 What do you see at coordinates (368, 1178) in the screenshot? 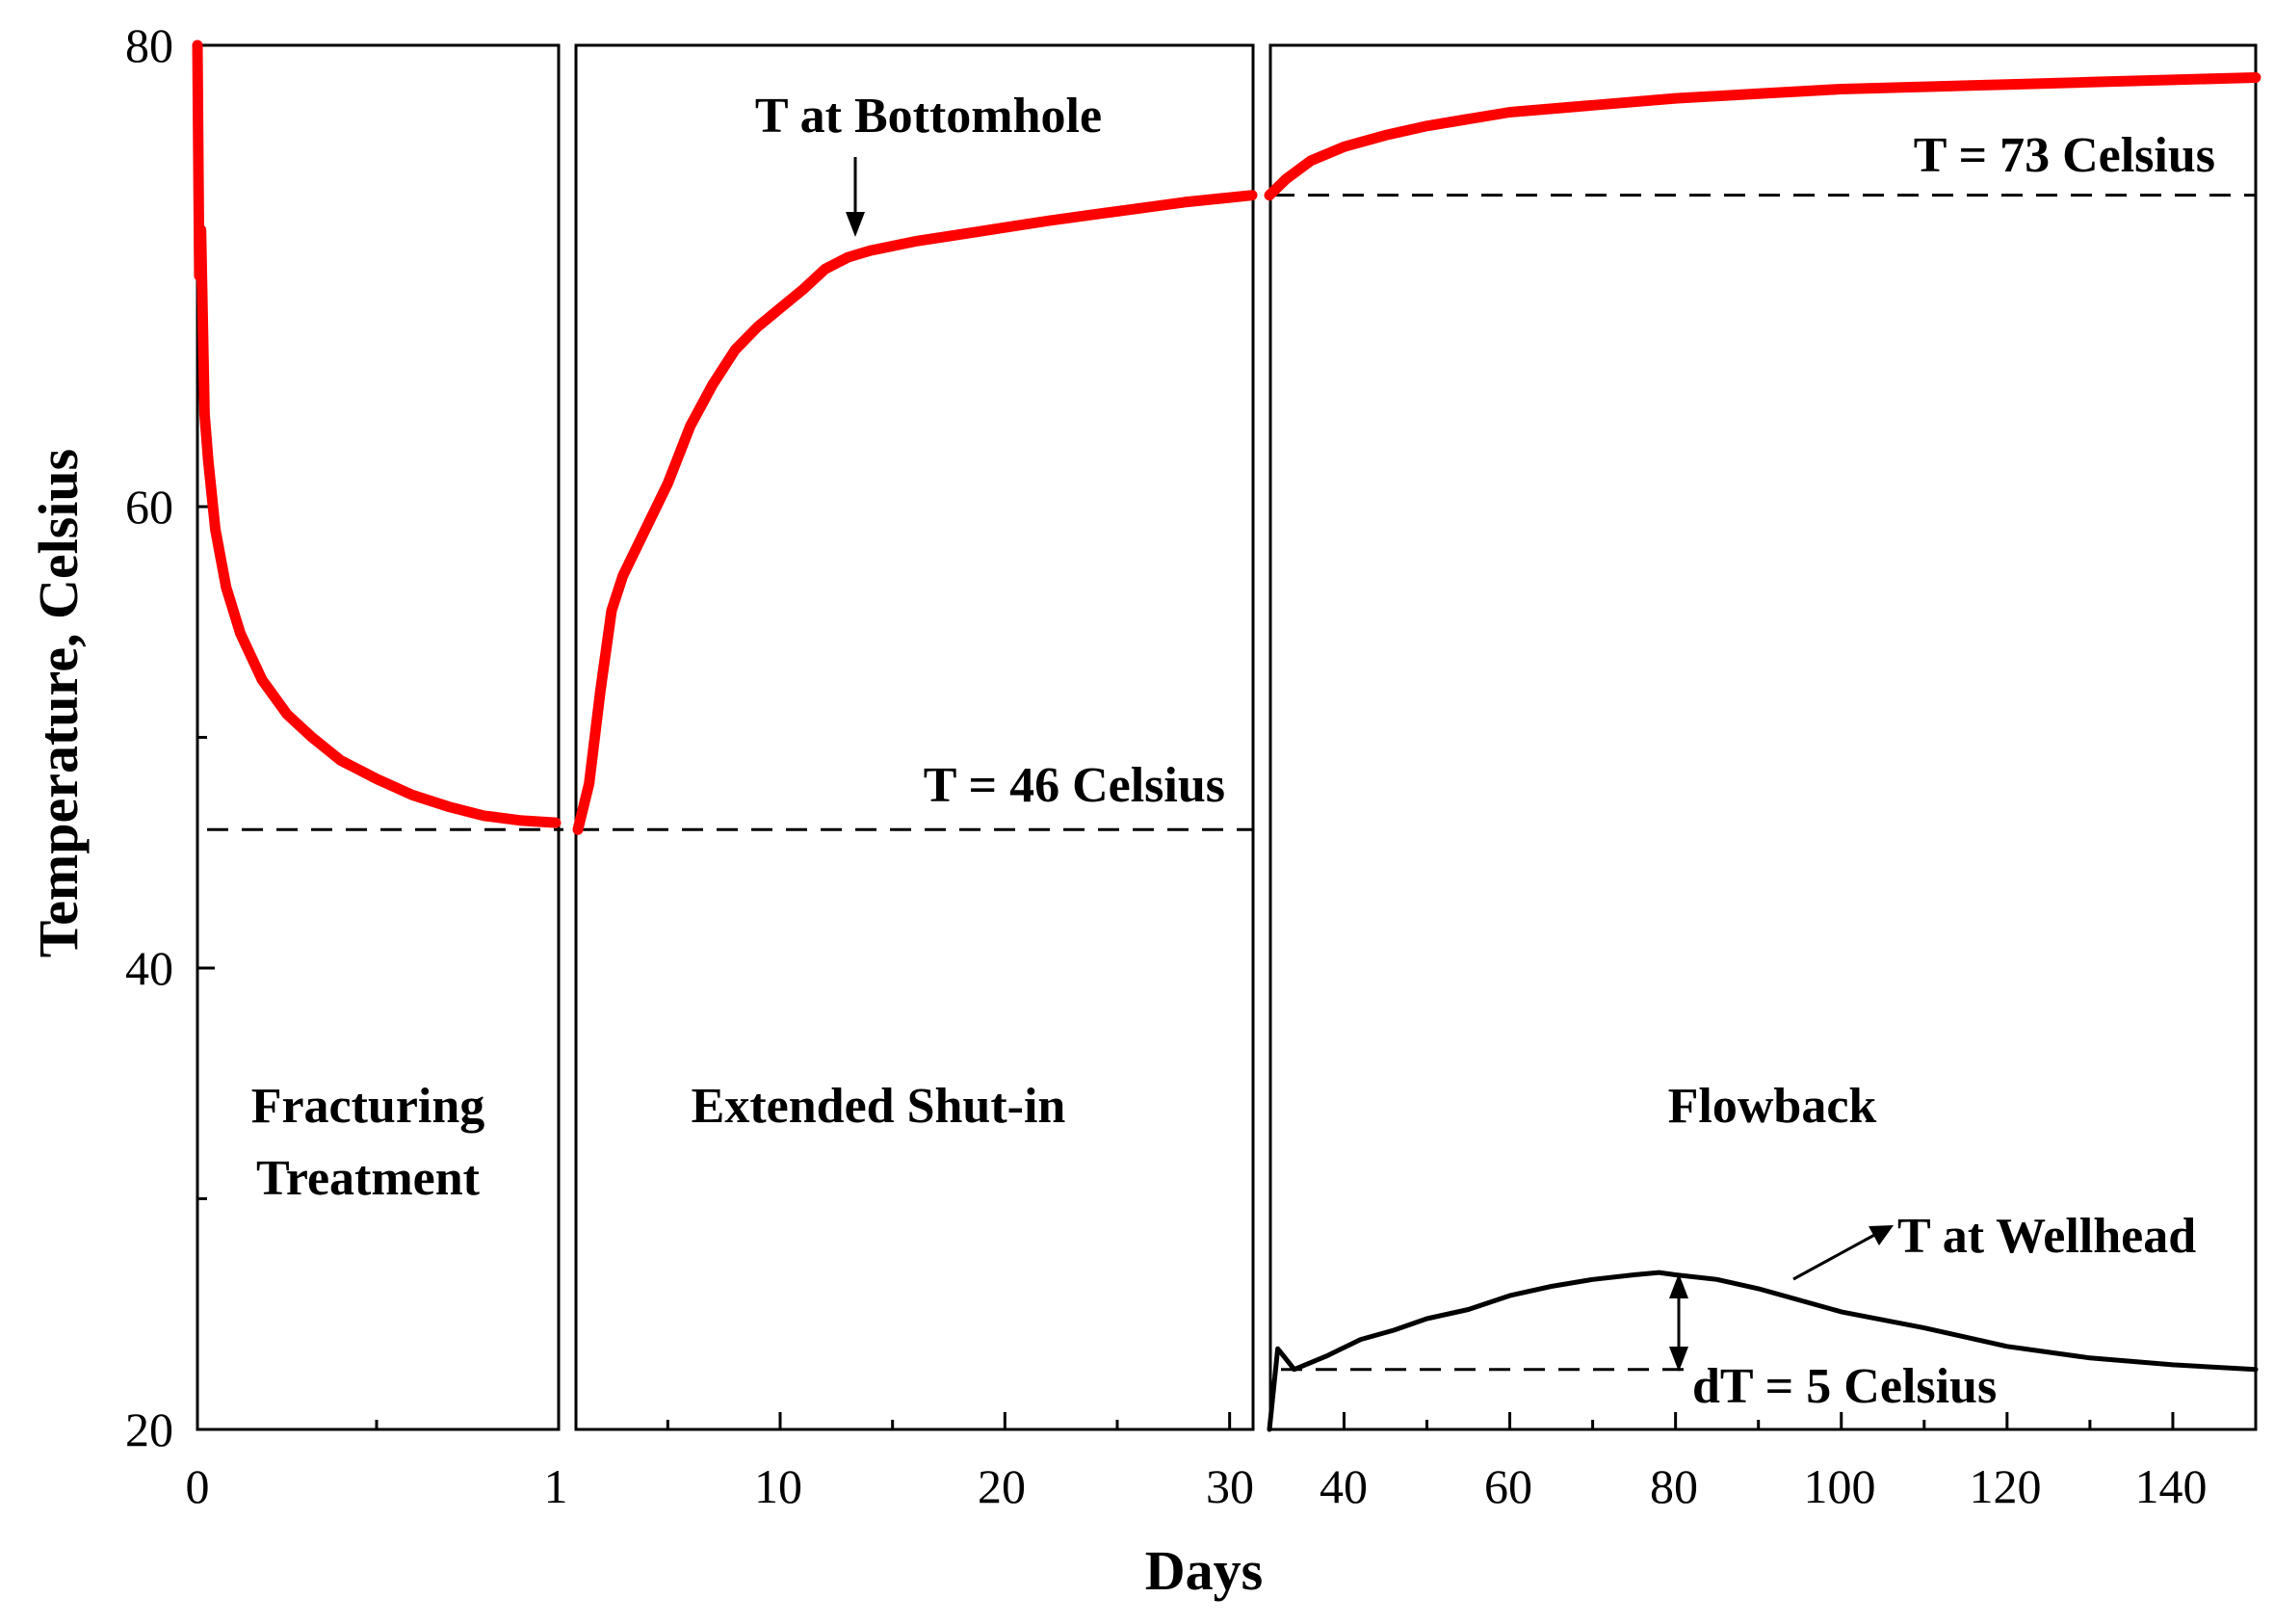
I see `panel-label-fracturing-line2: Treatment` at bounding box center [368, 1178].